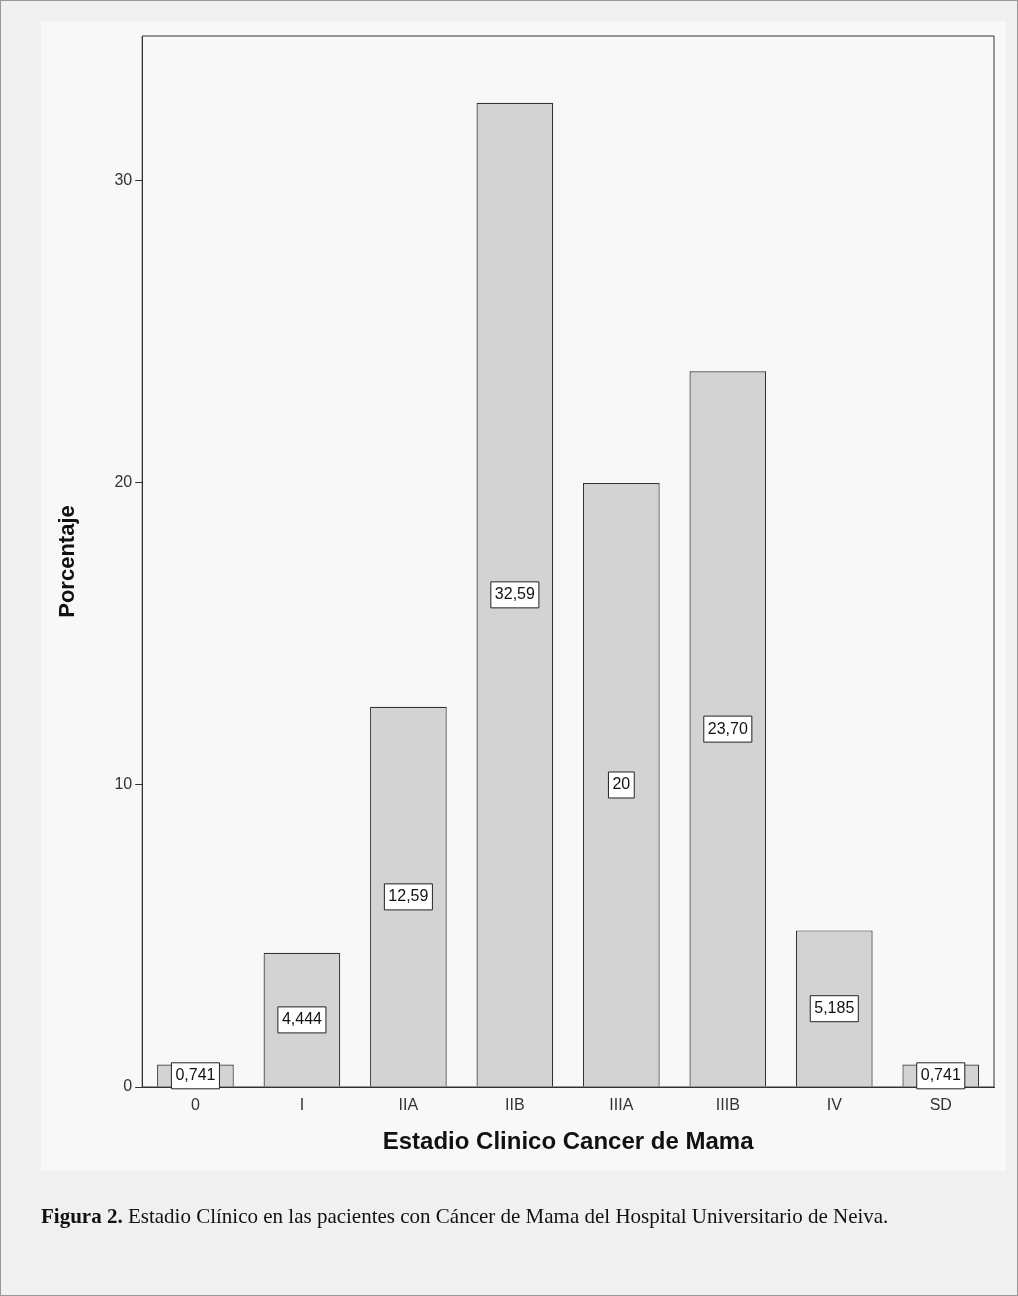 This screenshot has width=1018, height=1296. Describe the element at coordinates (123, 784) in the screenshot. I see `y-tick-label: 10` at that location.